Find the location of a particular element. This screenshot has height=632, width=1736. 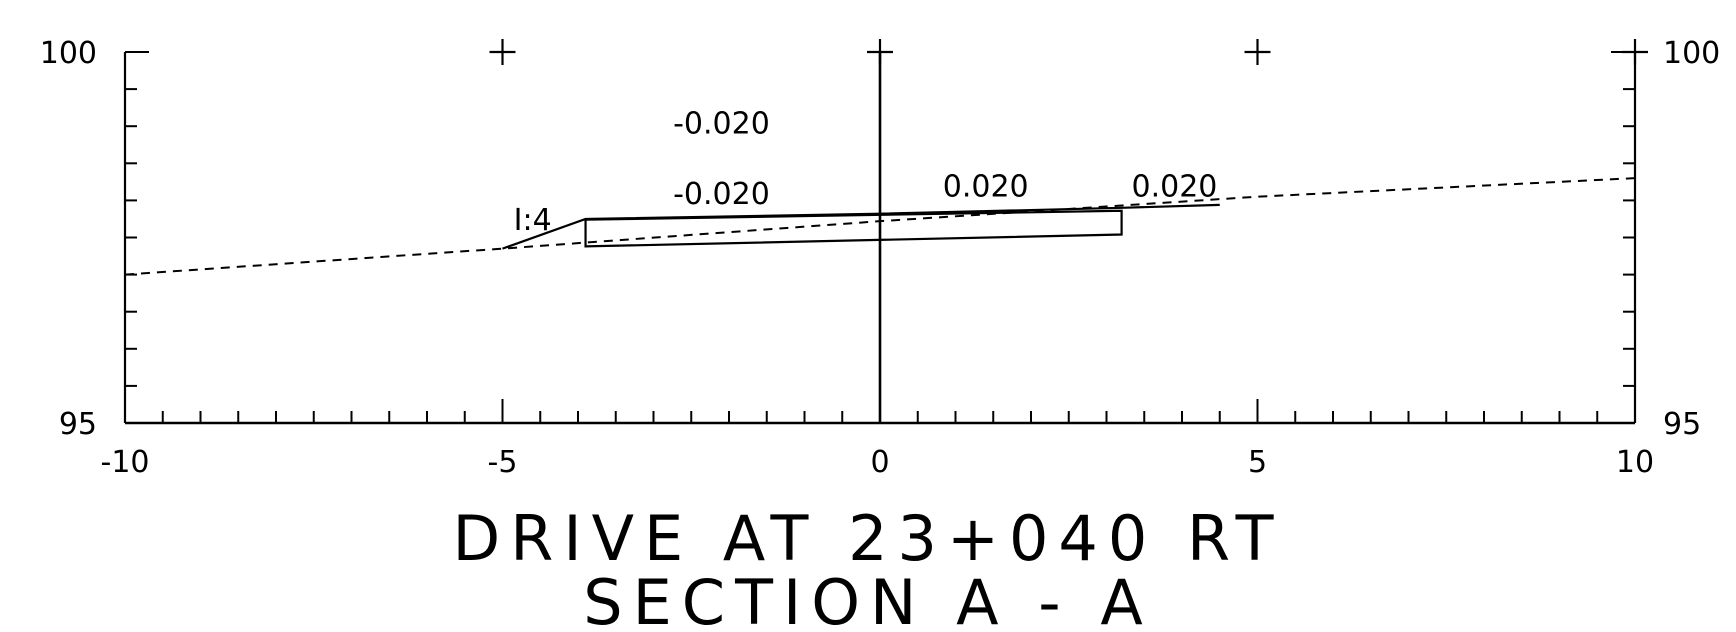

drawing-title: DRIVE AT 23+040 RT is located at coordinates (868, 538).